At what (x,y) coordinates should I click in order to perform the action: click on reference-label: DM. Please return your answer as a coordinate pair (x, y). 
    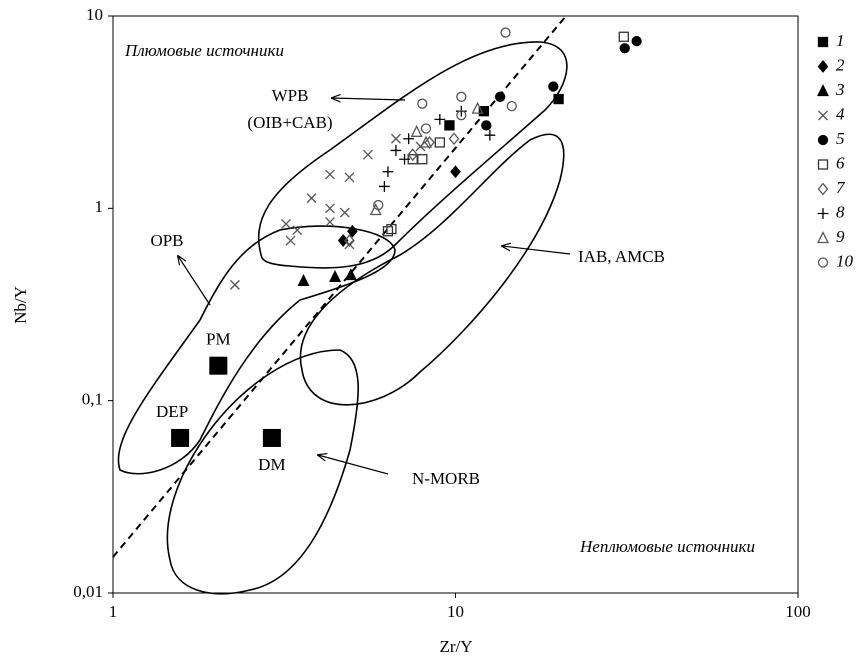
    Looking at the image, I should click on (271, 464).